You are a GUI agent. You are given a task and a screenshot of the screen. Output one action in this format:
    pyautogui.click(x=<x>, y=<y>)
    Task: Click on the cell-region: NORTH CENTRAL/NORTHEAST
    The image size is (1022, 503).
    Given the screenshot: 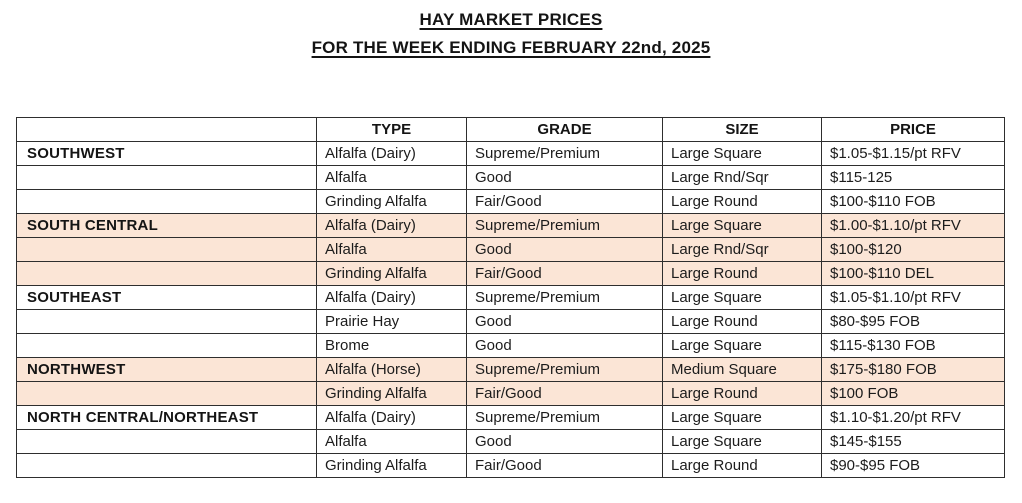 What is the action you would take?
    pyautogui.click(x=166, y=417)
    